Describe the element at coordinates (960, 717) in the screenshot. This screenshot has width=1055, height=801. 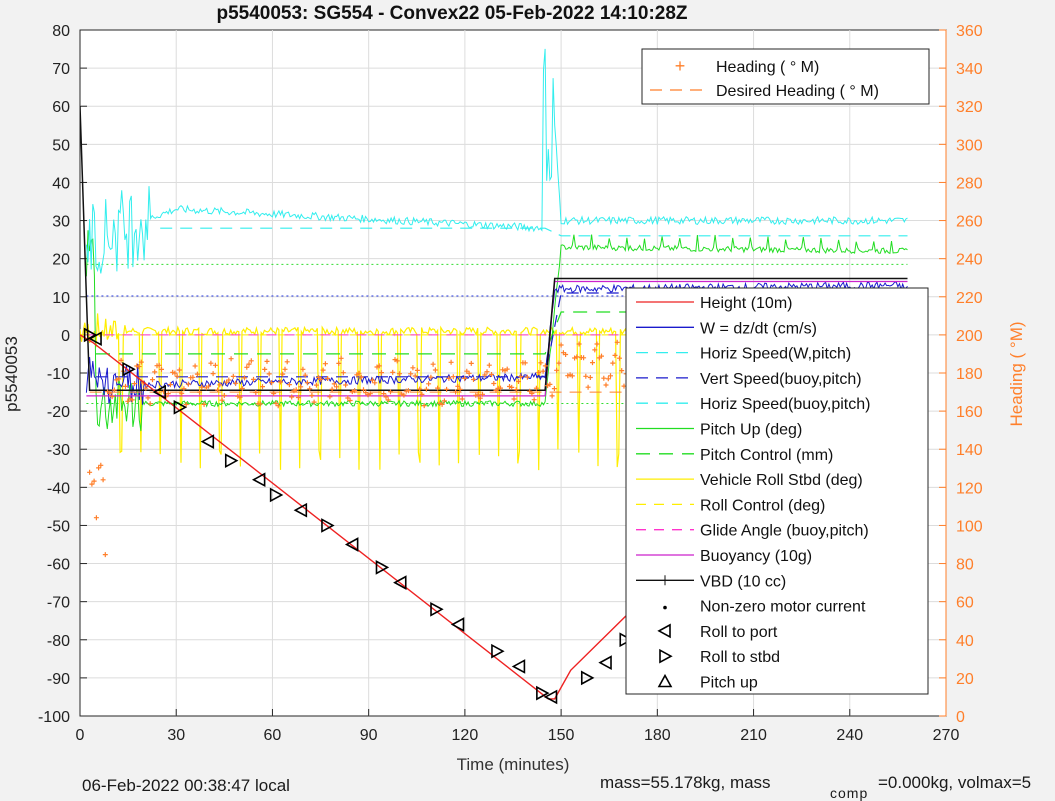
I see `y2-tick-label: 0` at that location.